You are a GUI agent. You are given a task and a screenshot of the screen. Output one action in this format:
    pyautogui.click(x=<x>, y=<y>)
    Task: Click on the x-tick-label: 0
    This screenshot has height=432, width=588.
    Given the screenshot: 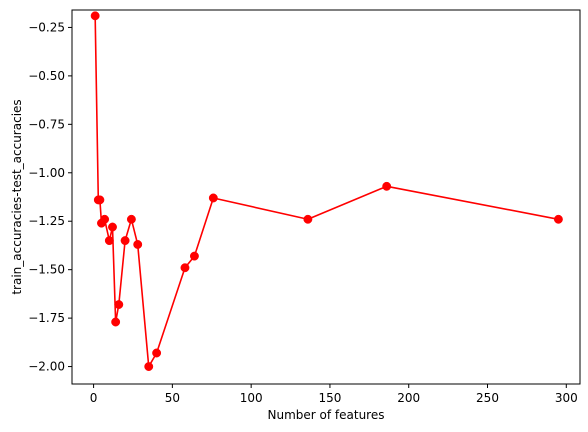 What is the action you would take?
    pyautogui.click(x=94, y=398)
    